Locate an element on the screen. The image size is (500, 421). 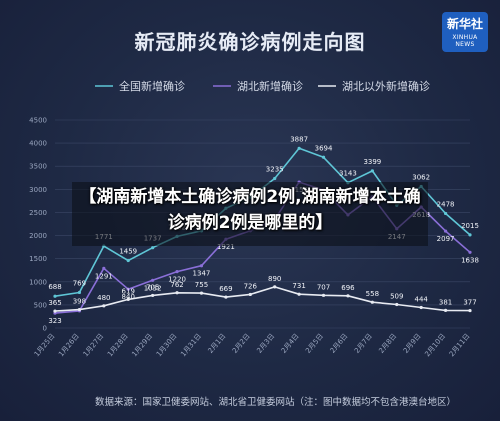
data-label: 3694 is located at coordinates (324, 148).